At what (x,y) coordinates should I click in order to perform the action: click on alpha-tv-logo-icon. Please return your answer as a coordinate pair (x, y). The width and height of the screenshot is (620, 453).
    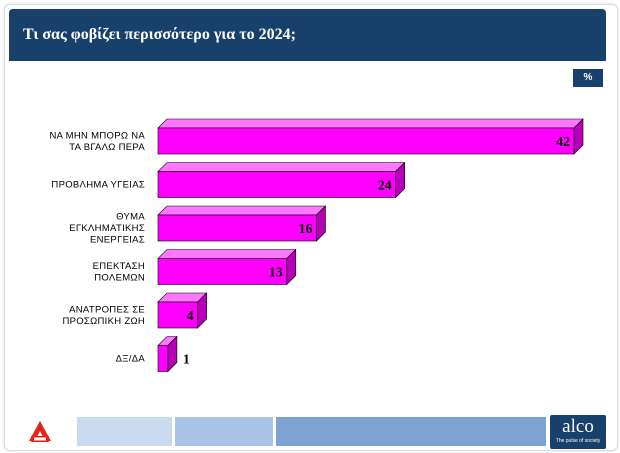
    Looking at the image, I should click on (40, 432).